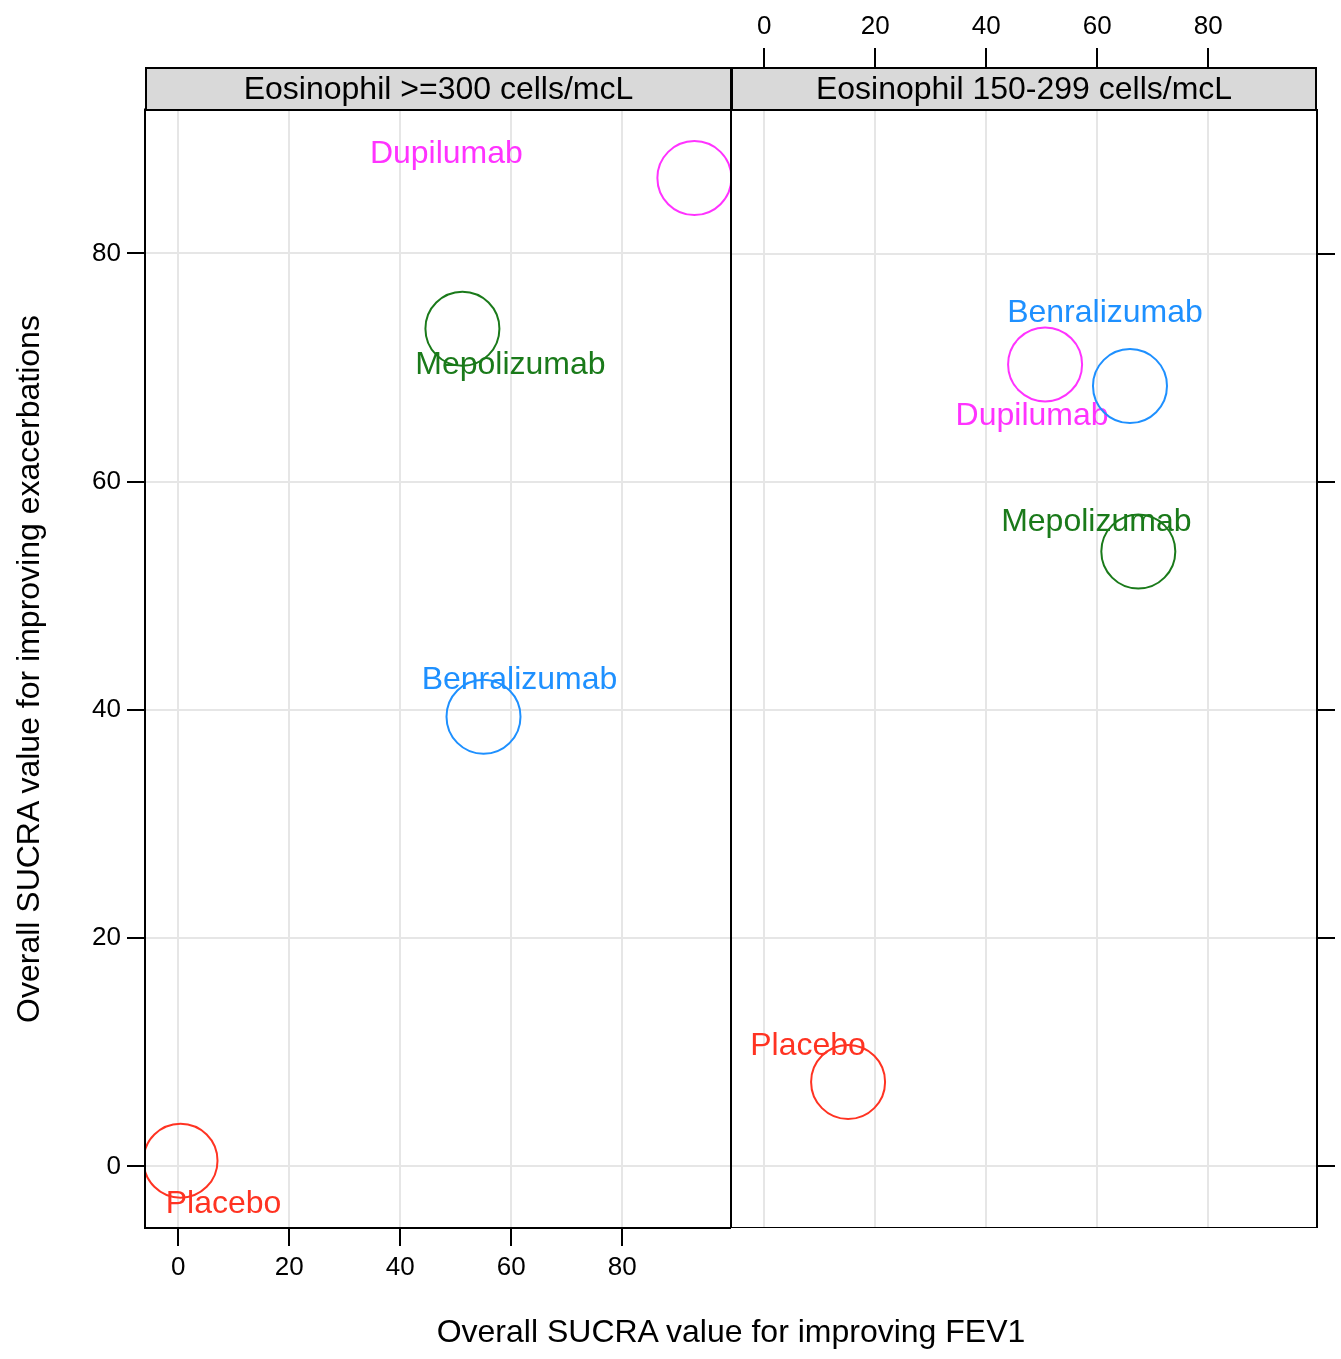 This screenshot has width=1341, height=1359. I want to click on chart-title: Eosinophil >=300 cells/mcL, so click(438, 89).